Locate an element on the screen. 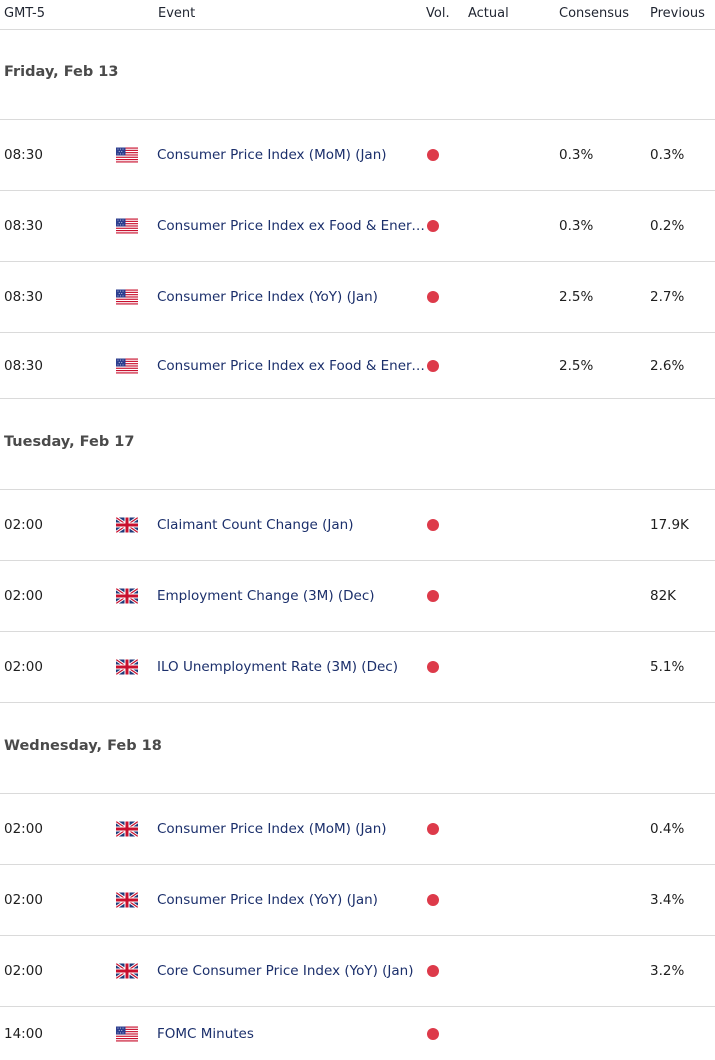  event-name: ILO Unemployment Rate (3M) (Dec) is located at coordinates (277, 667).